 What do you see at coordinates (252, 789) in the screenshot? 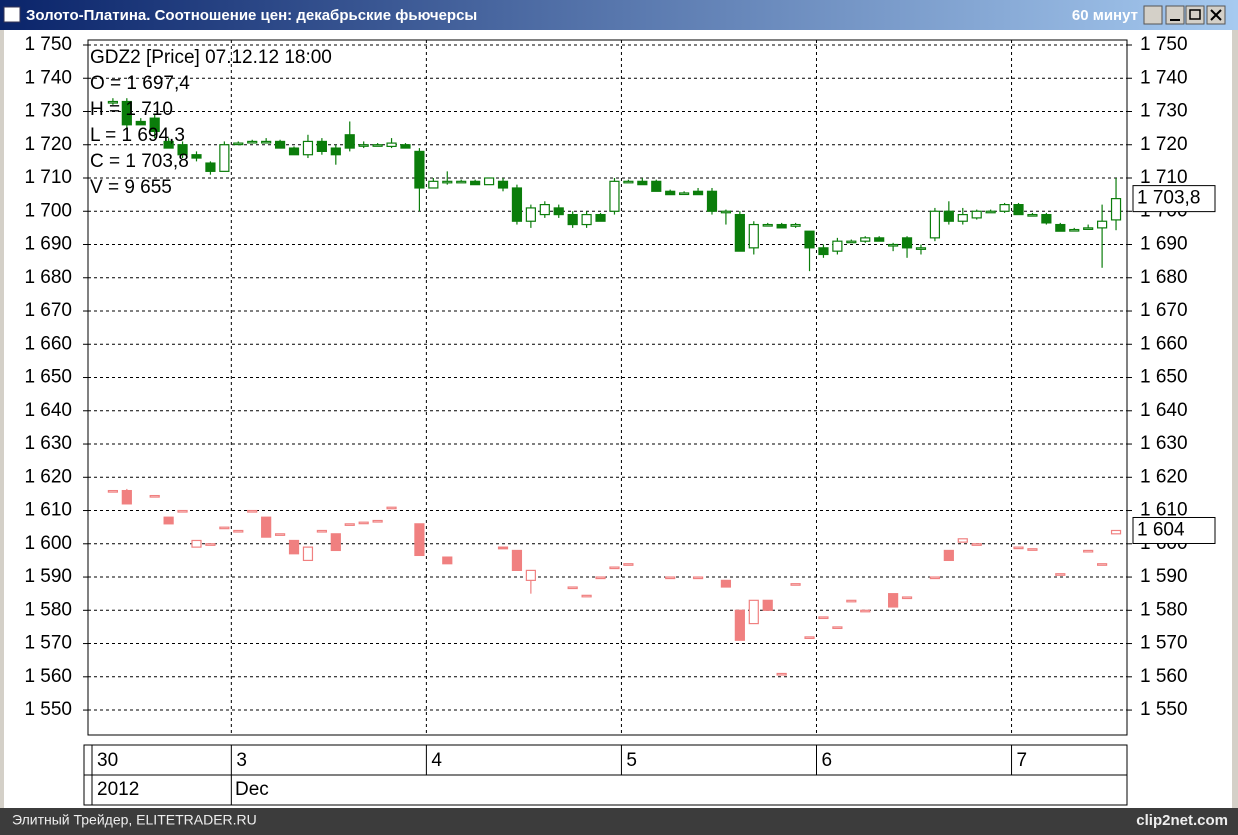
I see `month-label: Dec` at bounding box center [252, 789].